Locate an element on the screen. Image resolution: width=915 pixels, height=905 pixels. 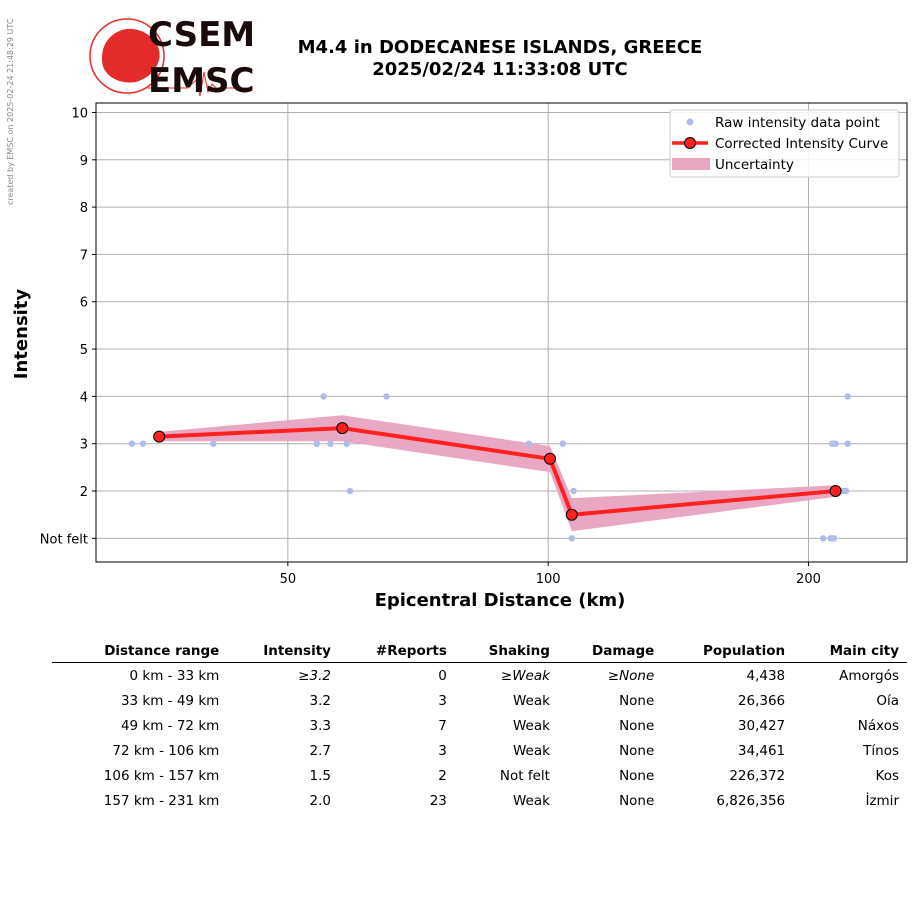
y-tick-label: 6 is located at coordinates (84, 303).